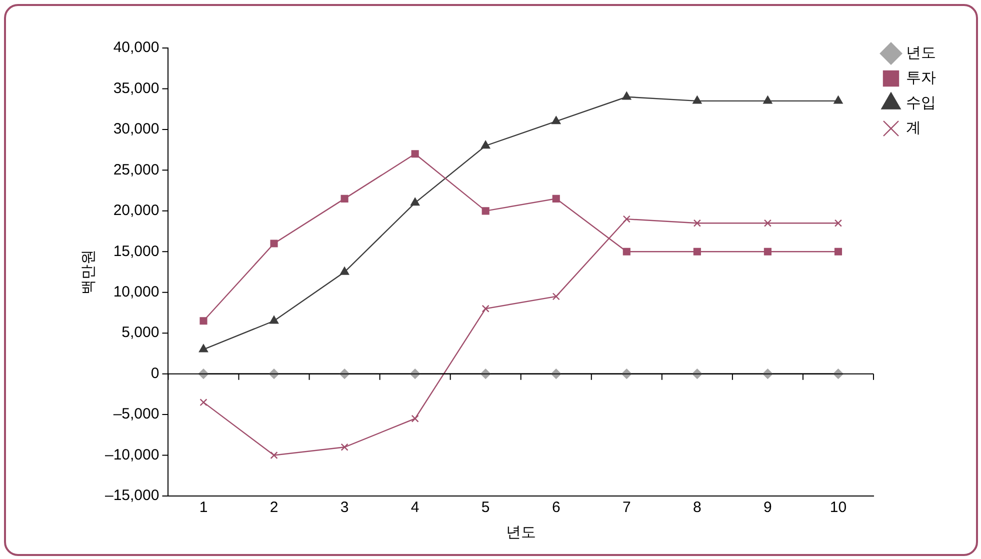 Image resolution: width=981 pixels, height=559 pixels. Describe the element at coordinates (89, 272) in the screenshot. I see `y-axis-title: 백만원` at that location.